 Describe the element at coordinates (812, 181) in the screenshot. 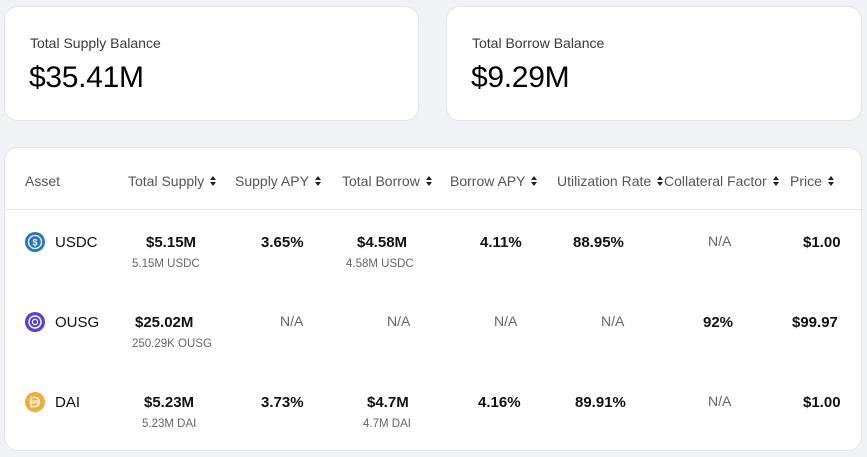

I see `header-price: Price` at that location.